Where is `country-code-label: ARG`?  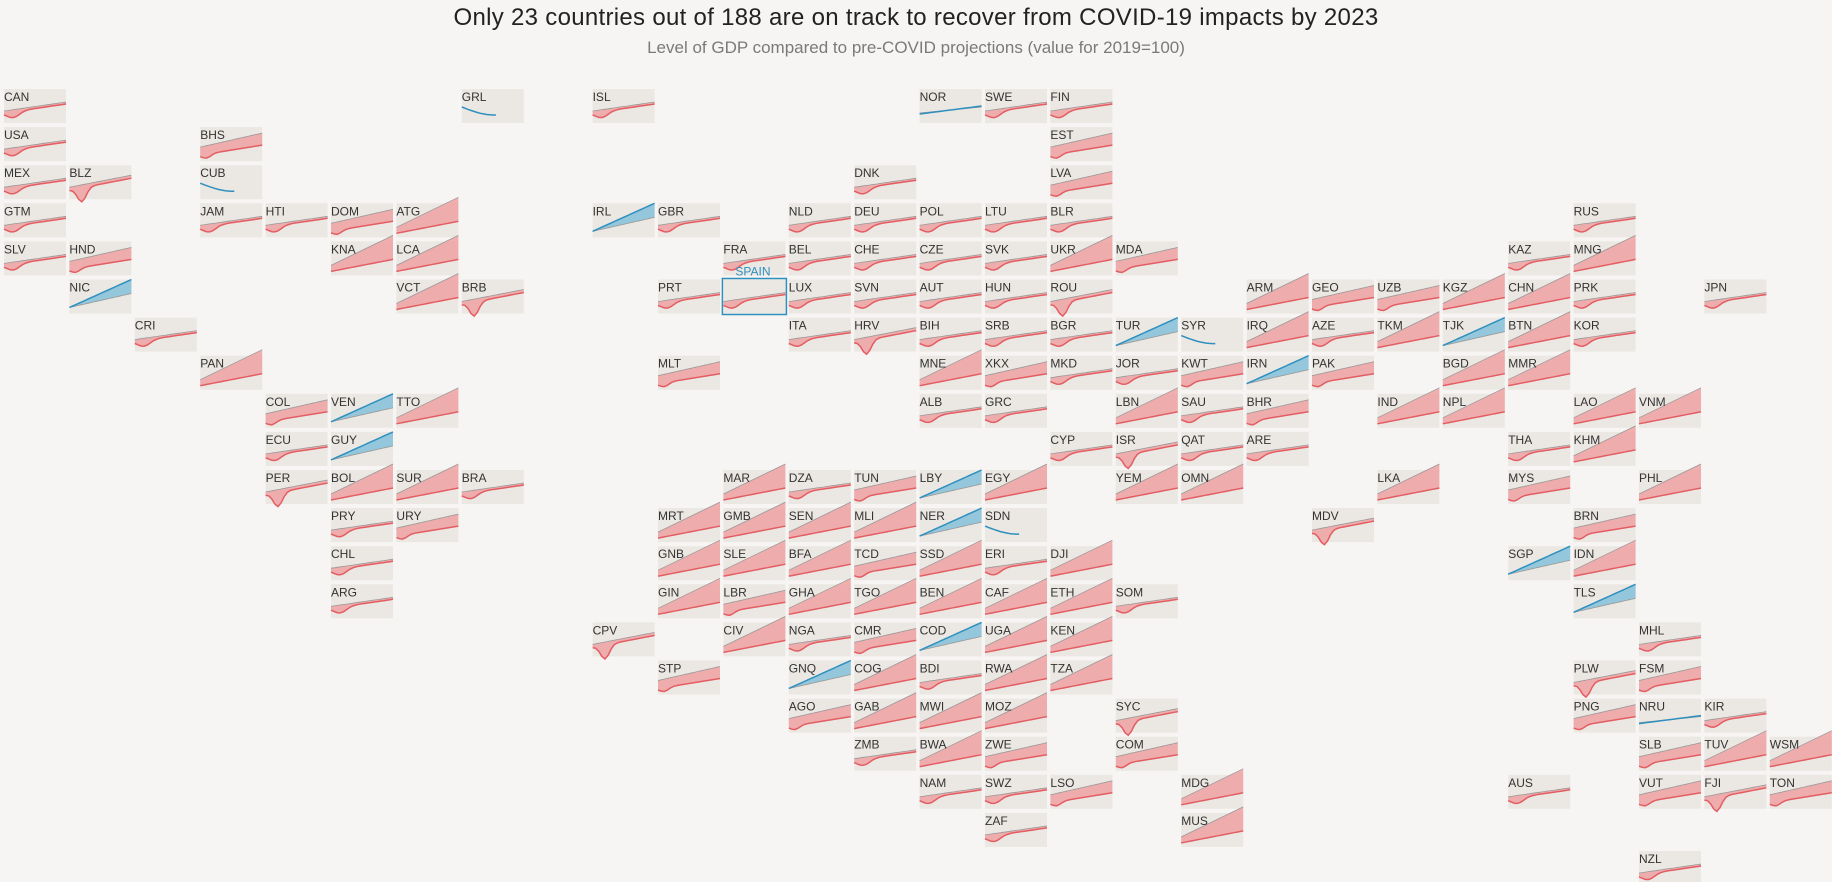
country-code-label: ARG is located at coordinates (344, 592).